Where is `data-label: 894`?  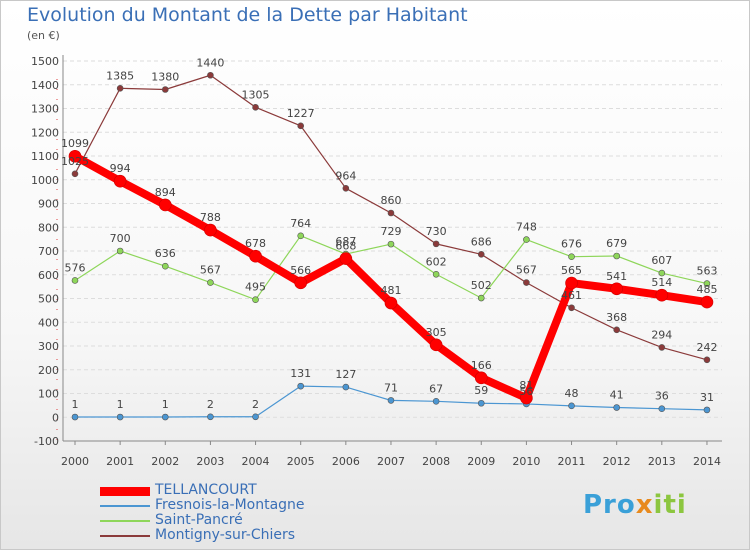
data-label: 894 is located at coordinates (165, 192).